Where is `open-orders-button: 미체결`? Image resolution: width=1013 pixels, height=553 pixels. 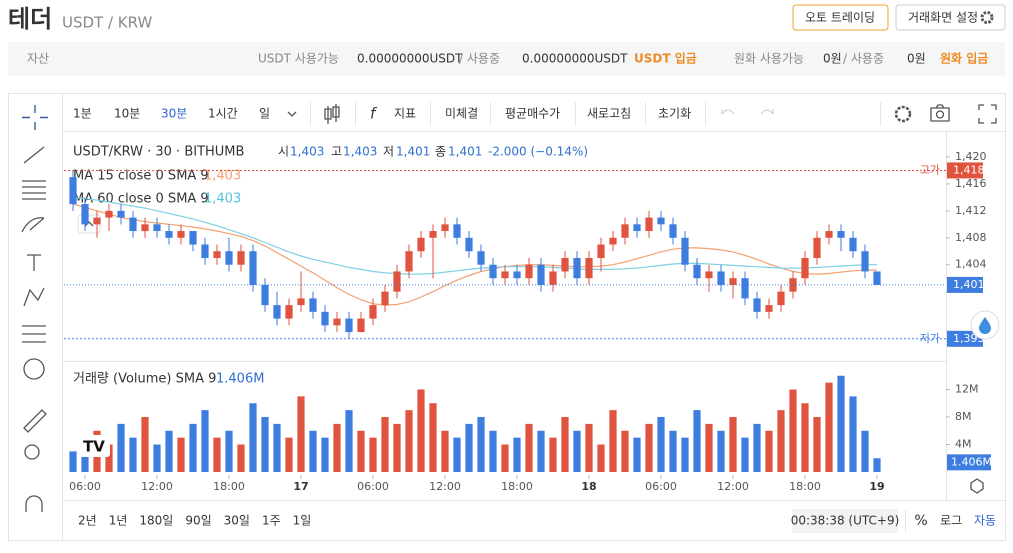 open-orders-button: 미체결 is located at coordinates (461, 114).